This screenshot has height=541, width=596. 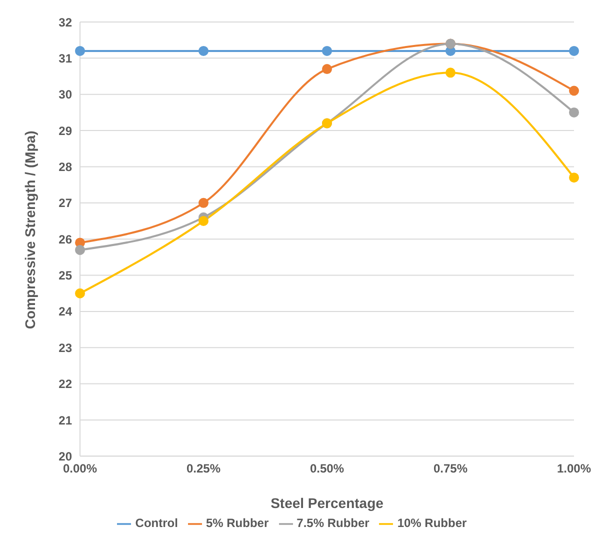 I want to click on y-axis-title: Compressive Strength / (Mpa), so click(x=30, y=230).